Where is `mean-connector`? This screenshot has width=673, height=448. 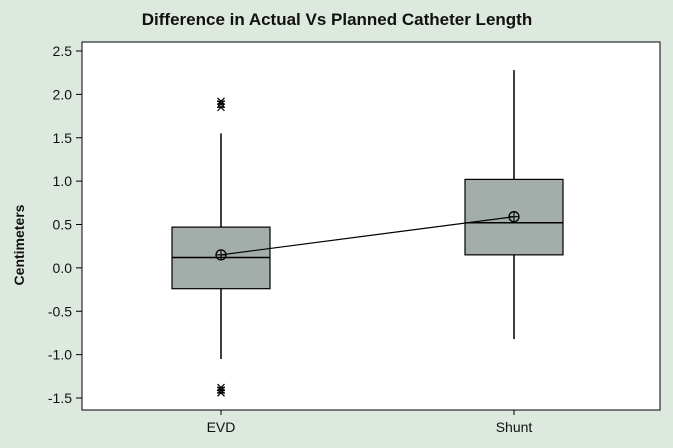 mean-connector is located at coordinates (367, 236).